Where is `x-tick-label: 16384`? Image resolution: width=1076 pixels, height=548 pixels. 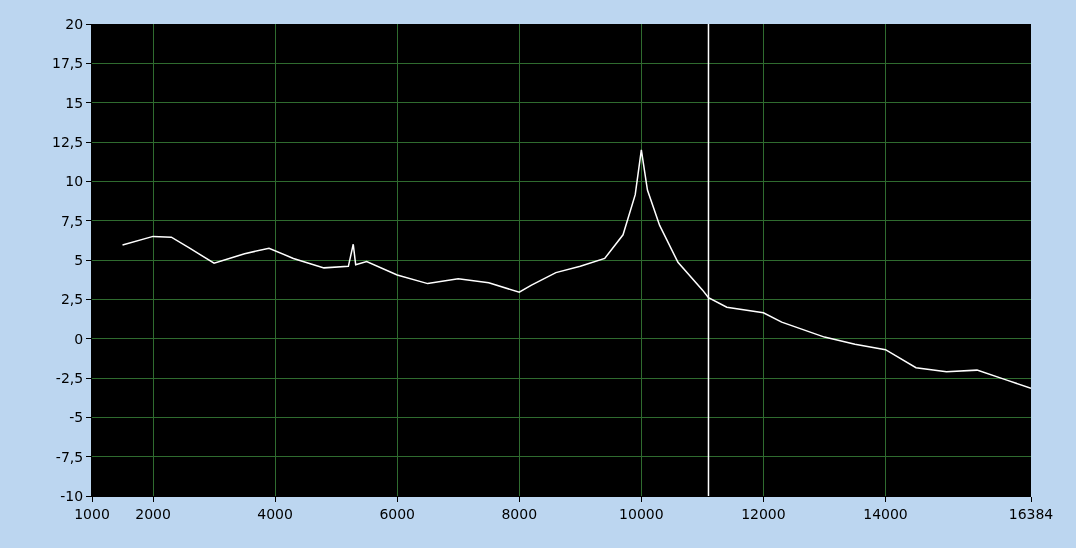
x-tick-label: 16384 is located at coordinates (1031, 513).